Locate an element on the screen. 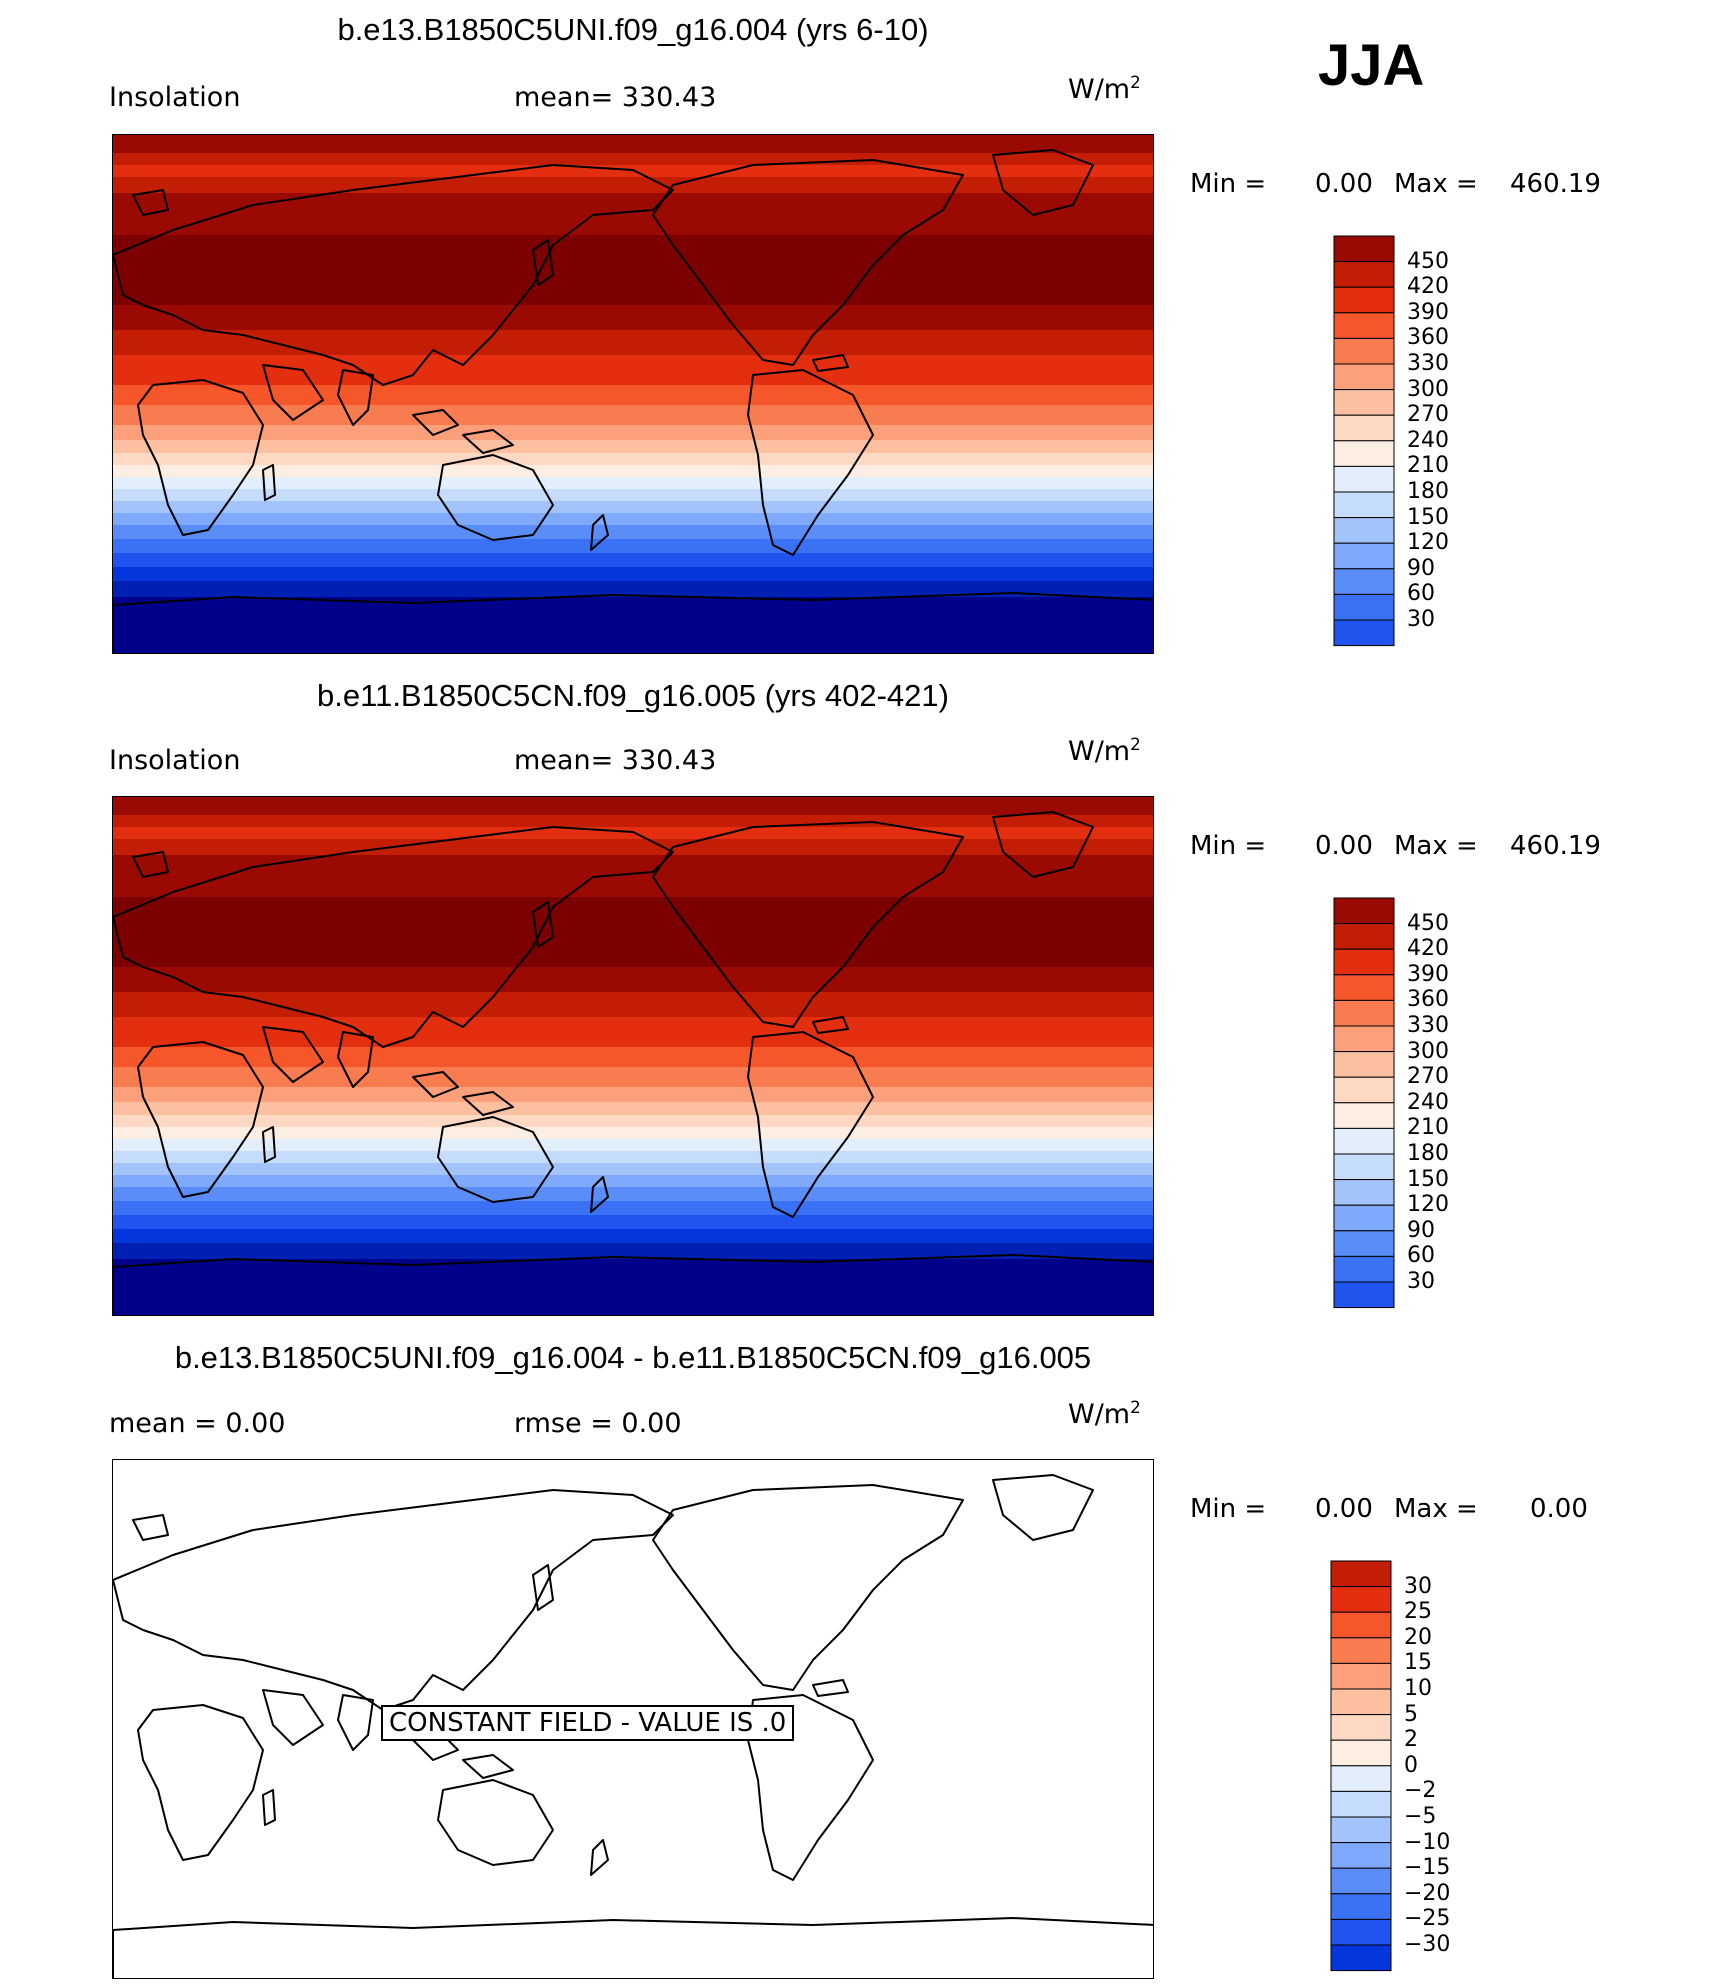  panel-2-colorbar-tick-label: 450 is located at coordinates (1428, 923).